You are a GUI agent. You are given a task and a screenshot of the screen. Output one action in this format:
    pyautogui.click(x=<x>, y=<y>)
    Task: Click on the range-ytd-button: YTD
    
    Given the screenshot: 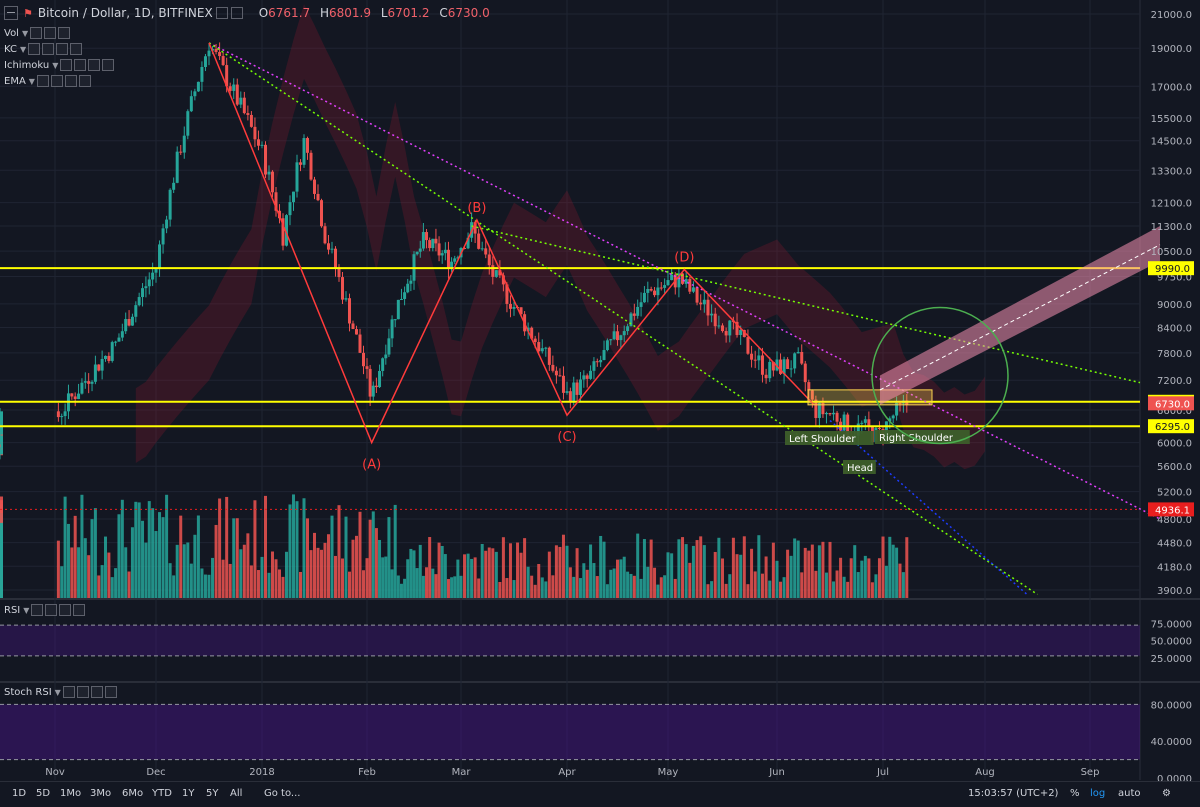 What is the action you would take?
    pyautogui.click(x=162, y=793)
    